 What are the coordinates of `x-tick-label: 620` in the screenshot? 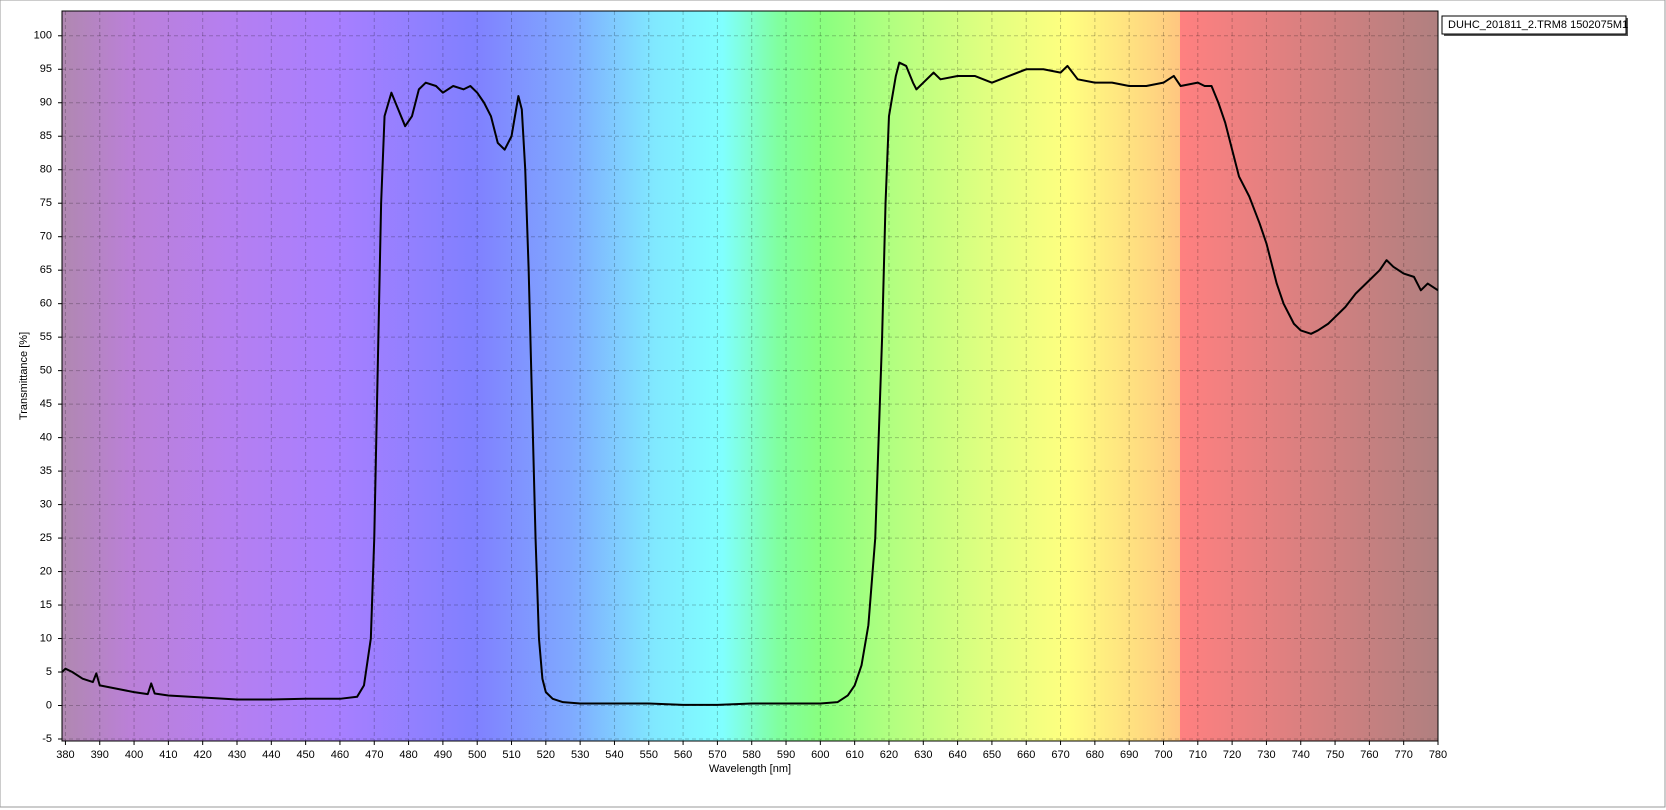 It's located at (889, 755).